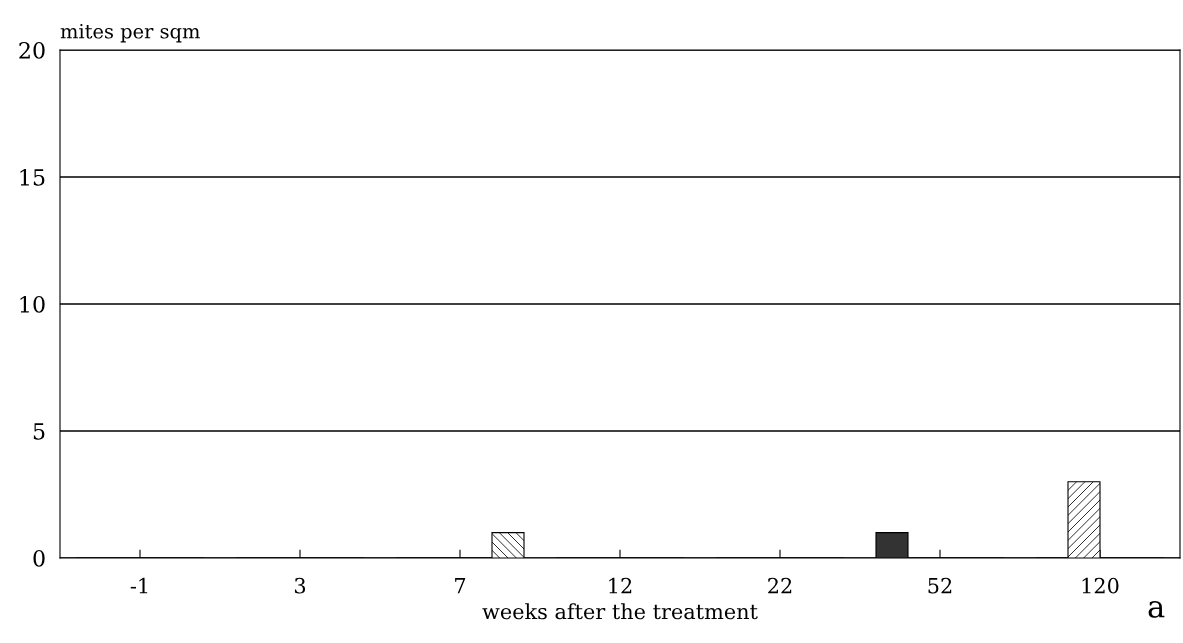 This screenshot has height=643, width=1183. Describe the element at coordinates (32, 177) in the screenshot. I see `y-tick-label: 15` at that location.